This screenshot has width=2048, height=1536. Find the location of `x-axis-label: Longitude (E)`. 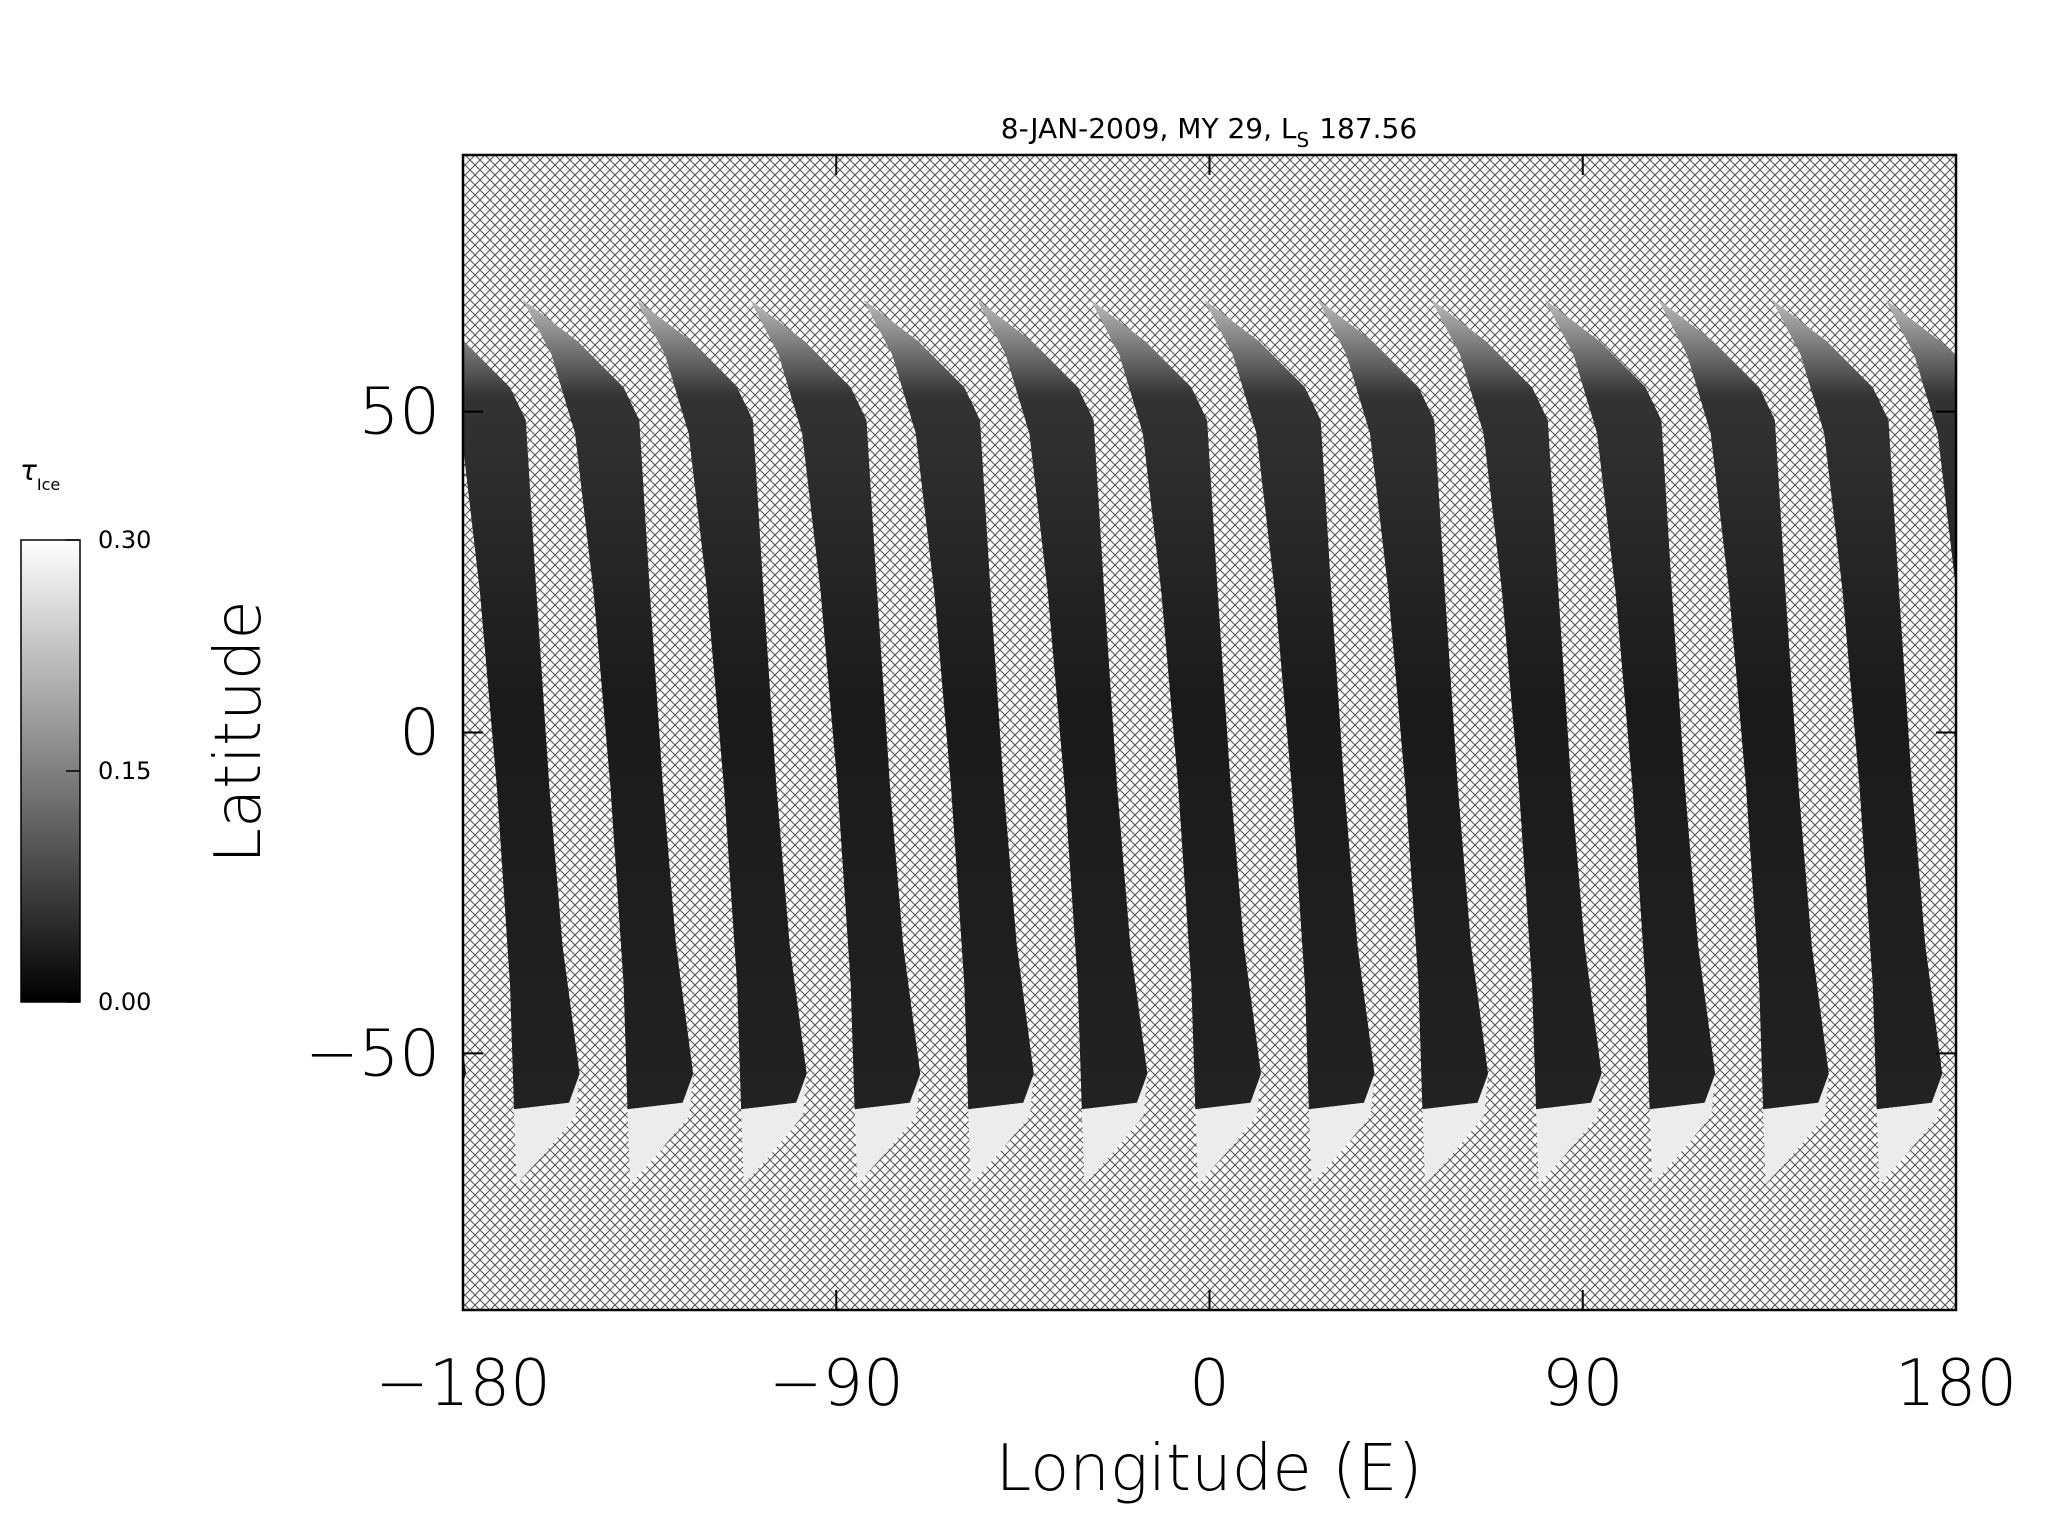

x-axis-label: Longitude (E) is located at coordinates (1209, 1469).